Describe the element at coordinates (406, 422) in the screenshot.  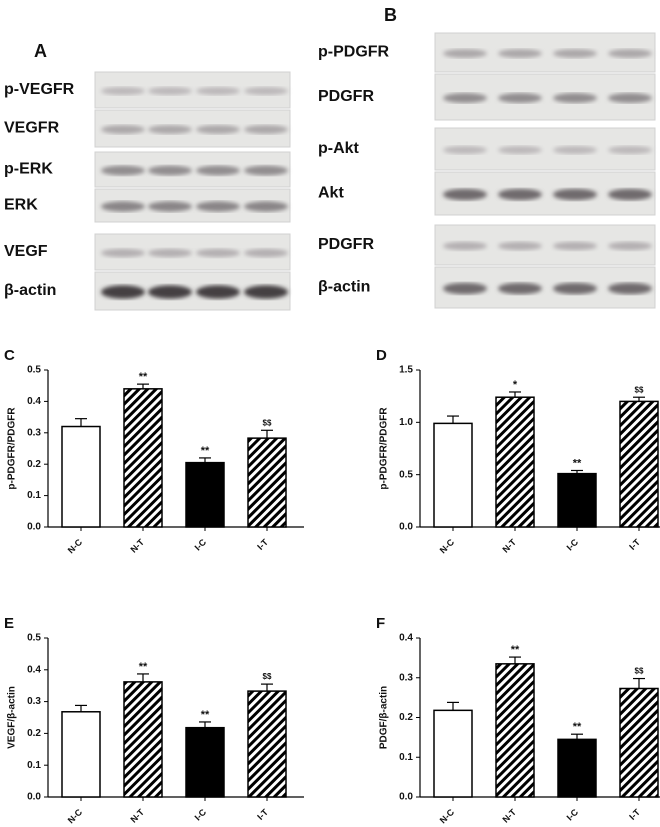
I see `y-tick-label: 1.0` at that location.